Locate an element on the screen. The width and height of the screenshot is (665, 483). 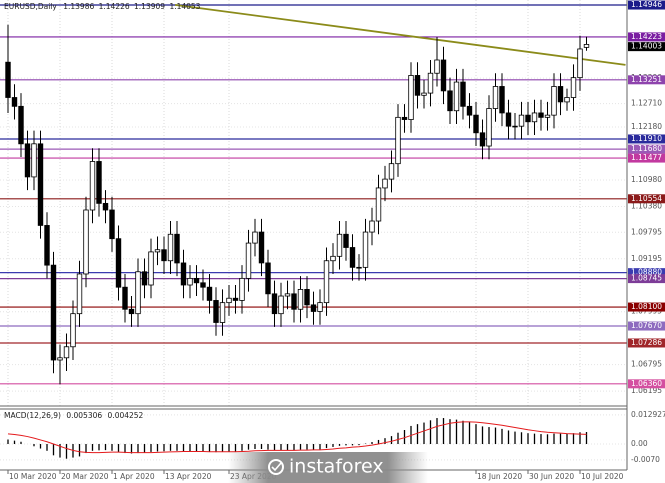
macd-tick-label: -0.0070 is located at coordinates (645, 459).